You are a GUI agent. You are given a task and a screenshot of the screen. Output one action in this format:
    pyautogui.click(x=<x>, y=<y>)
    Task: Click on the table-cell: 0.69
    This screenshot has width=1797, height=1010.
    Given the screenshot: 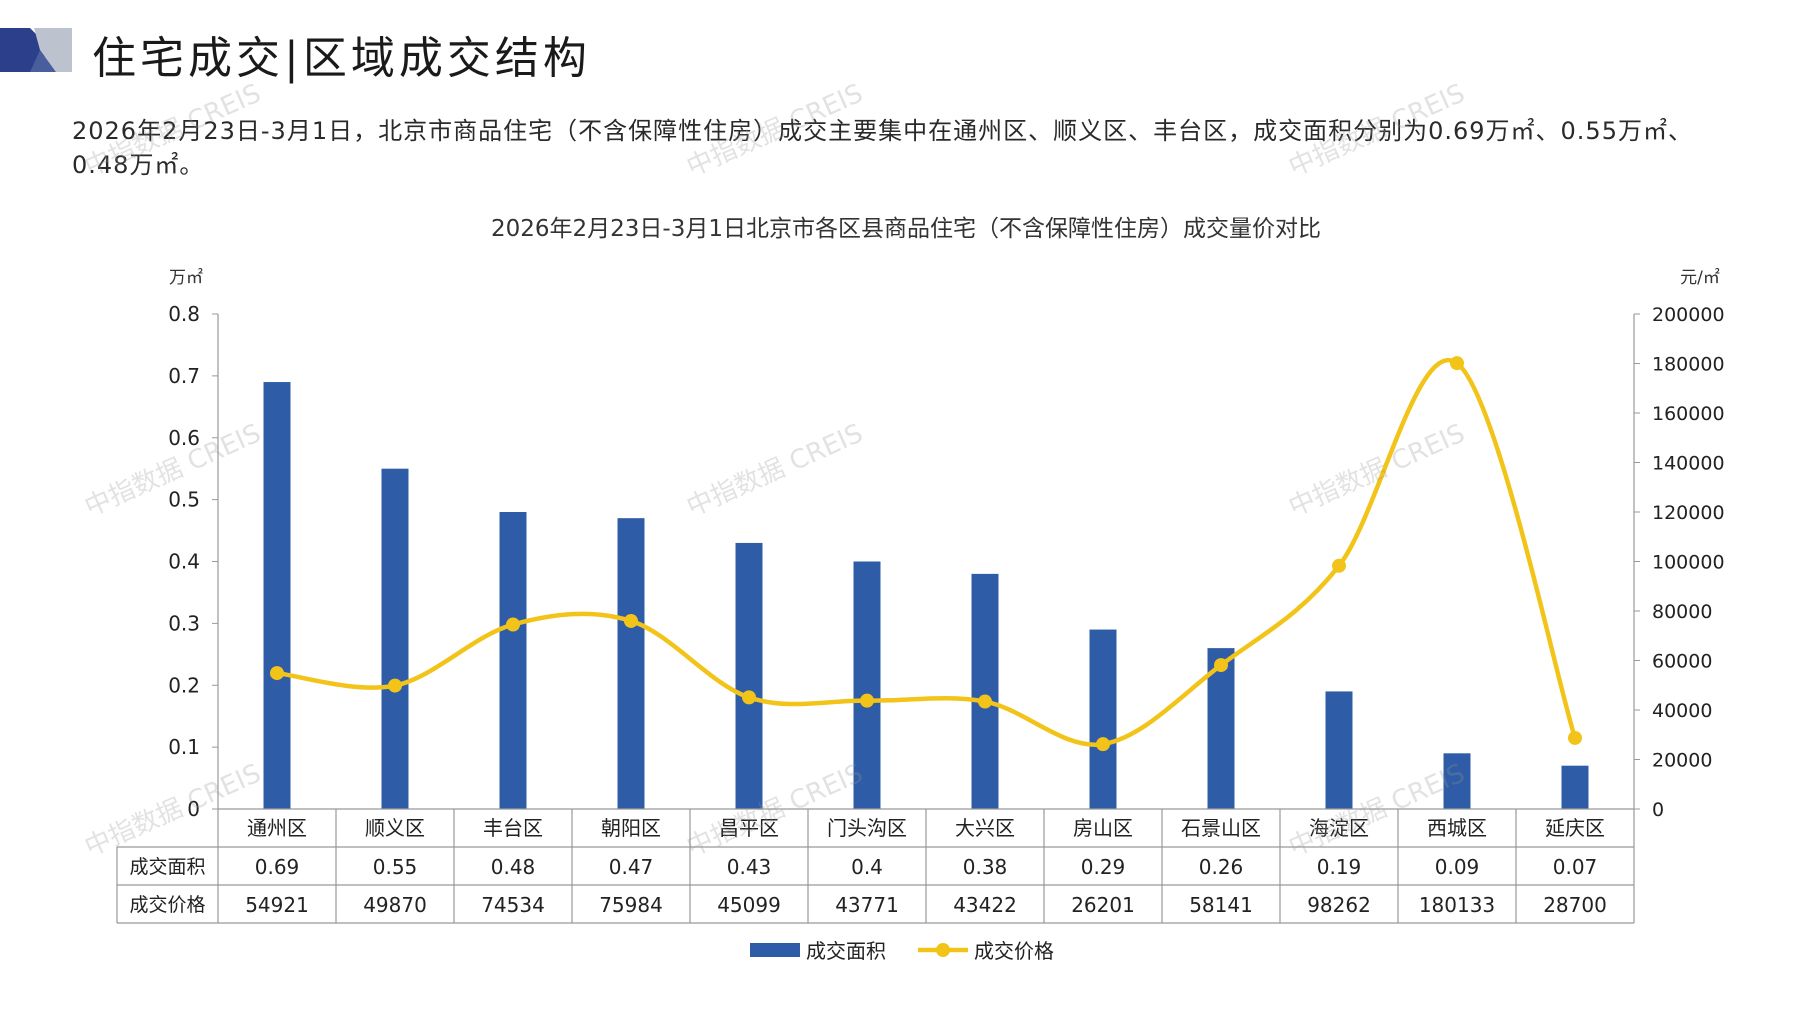 What is the action you would take?
    pyautogui.click(x=277, y=867)
    